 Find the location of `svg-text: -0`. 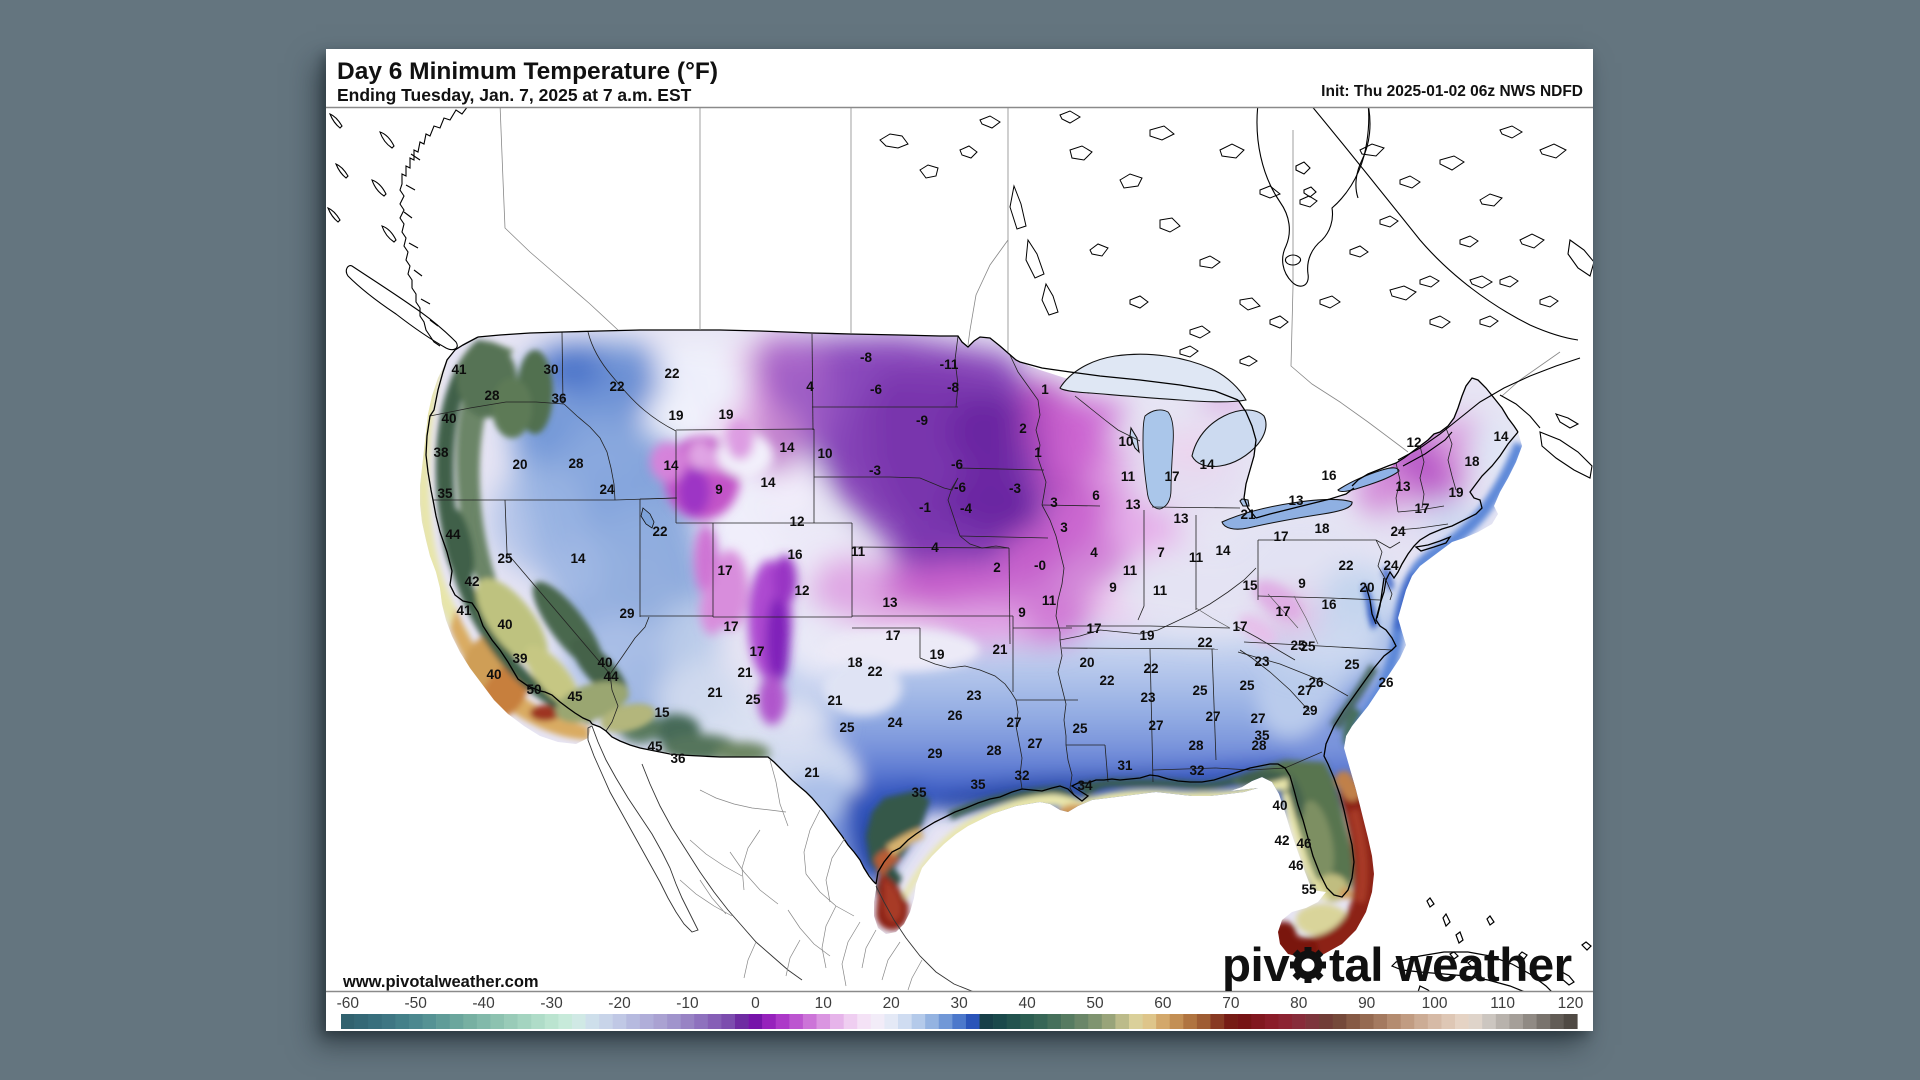

svg-text: -0 is located at coordinates (1040, 565).